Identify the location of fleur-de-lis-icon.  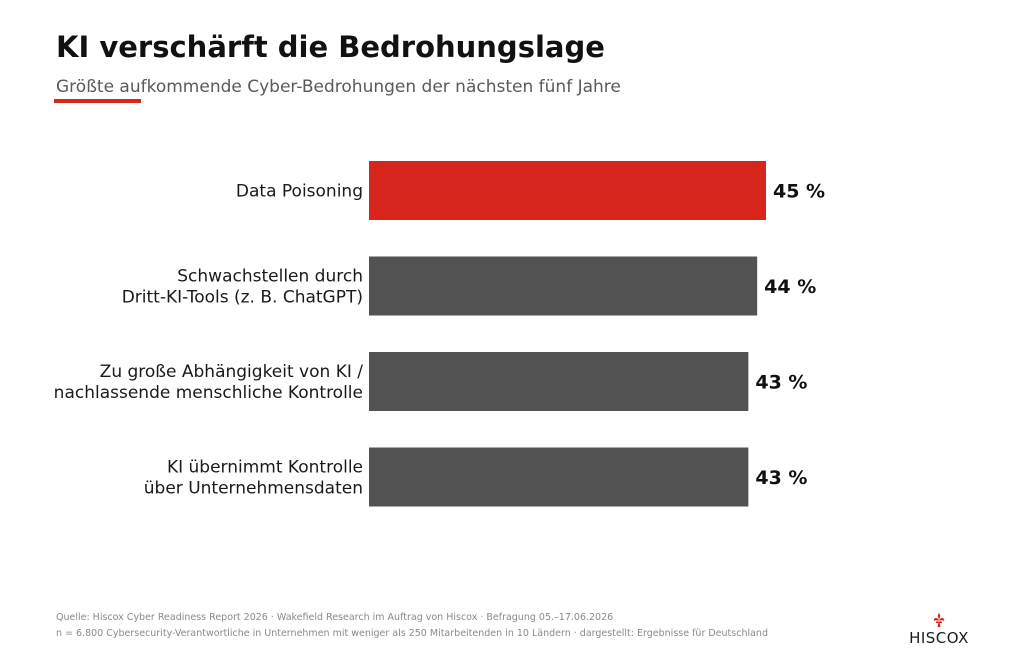
(939, 620).